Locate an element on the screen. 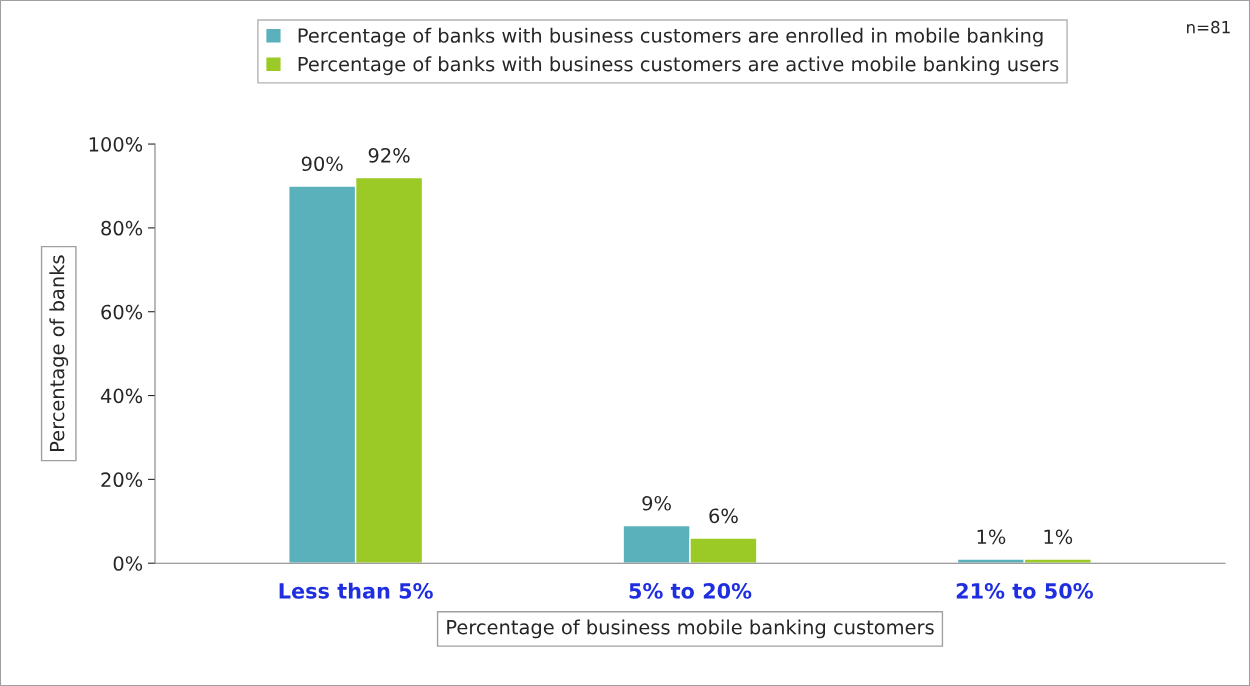 The image size is (1250, 686). legend-label: Percentage of banks with business customers are active mobile banking users is located at coordinates (678, 66).